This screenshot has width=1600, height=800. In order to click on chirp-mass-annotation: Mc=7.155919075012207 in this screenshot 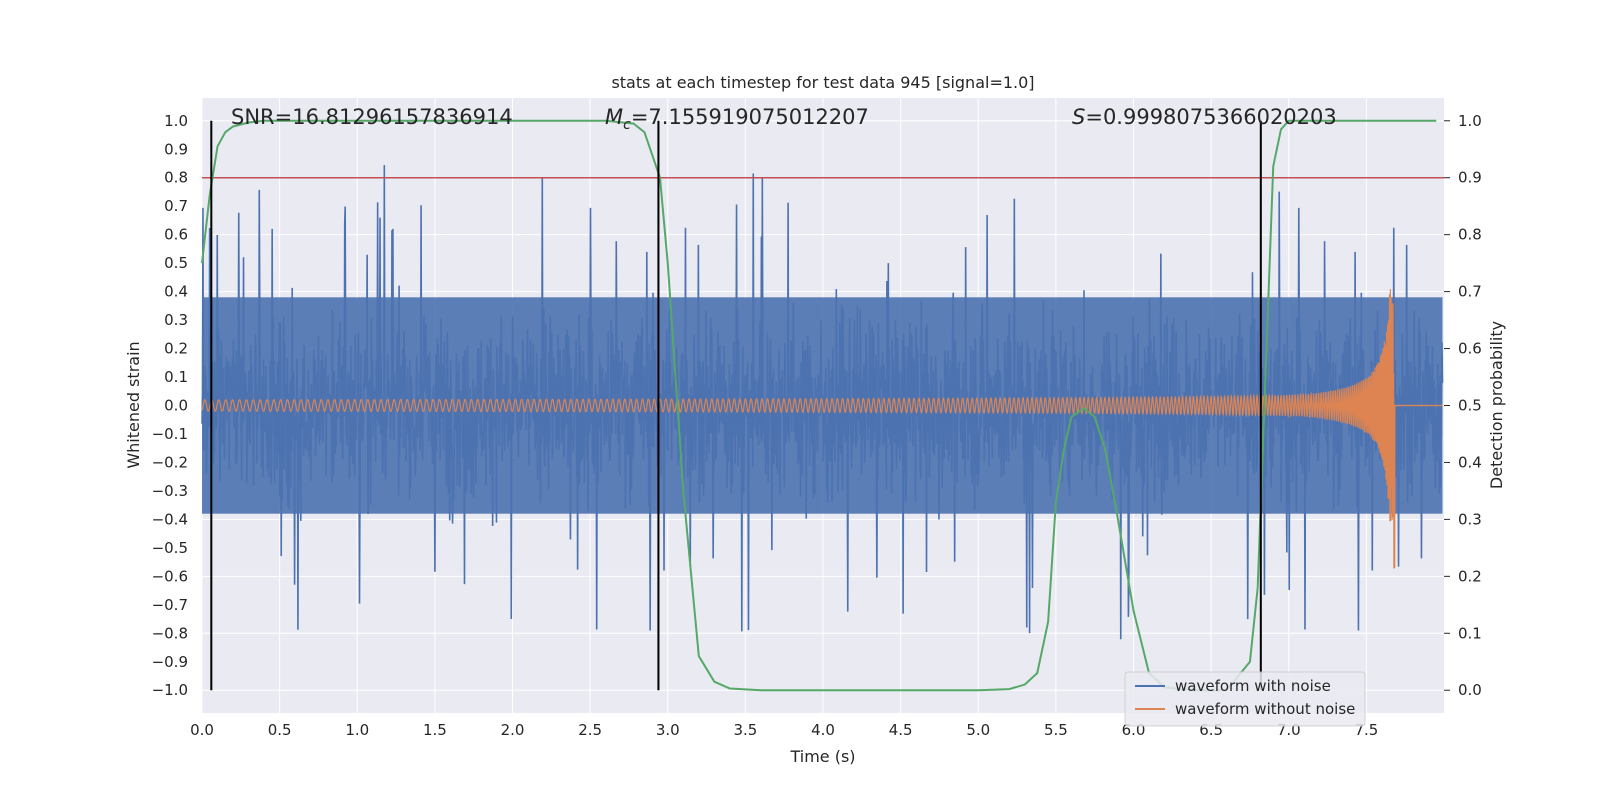, I will do `click(737, 119)`.